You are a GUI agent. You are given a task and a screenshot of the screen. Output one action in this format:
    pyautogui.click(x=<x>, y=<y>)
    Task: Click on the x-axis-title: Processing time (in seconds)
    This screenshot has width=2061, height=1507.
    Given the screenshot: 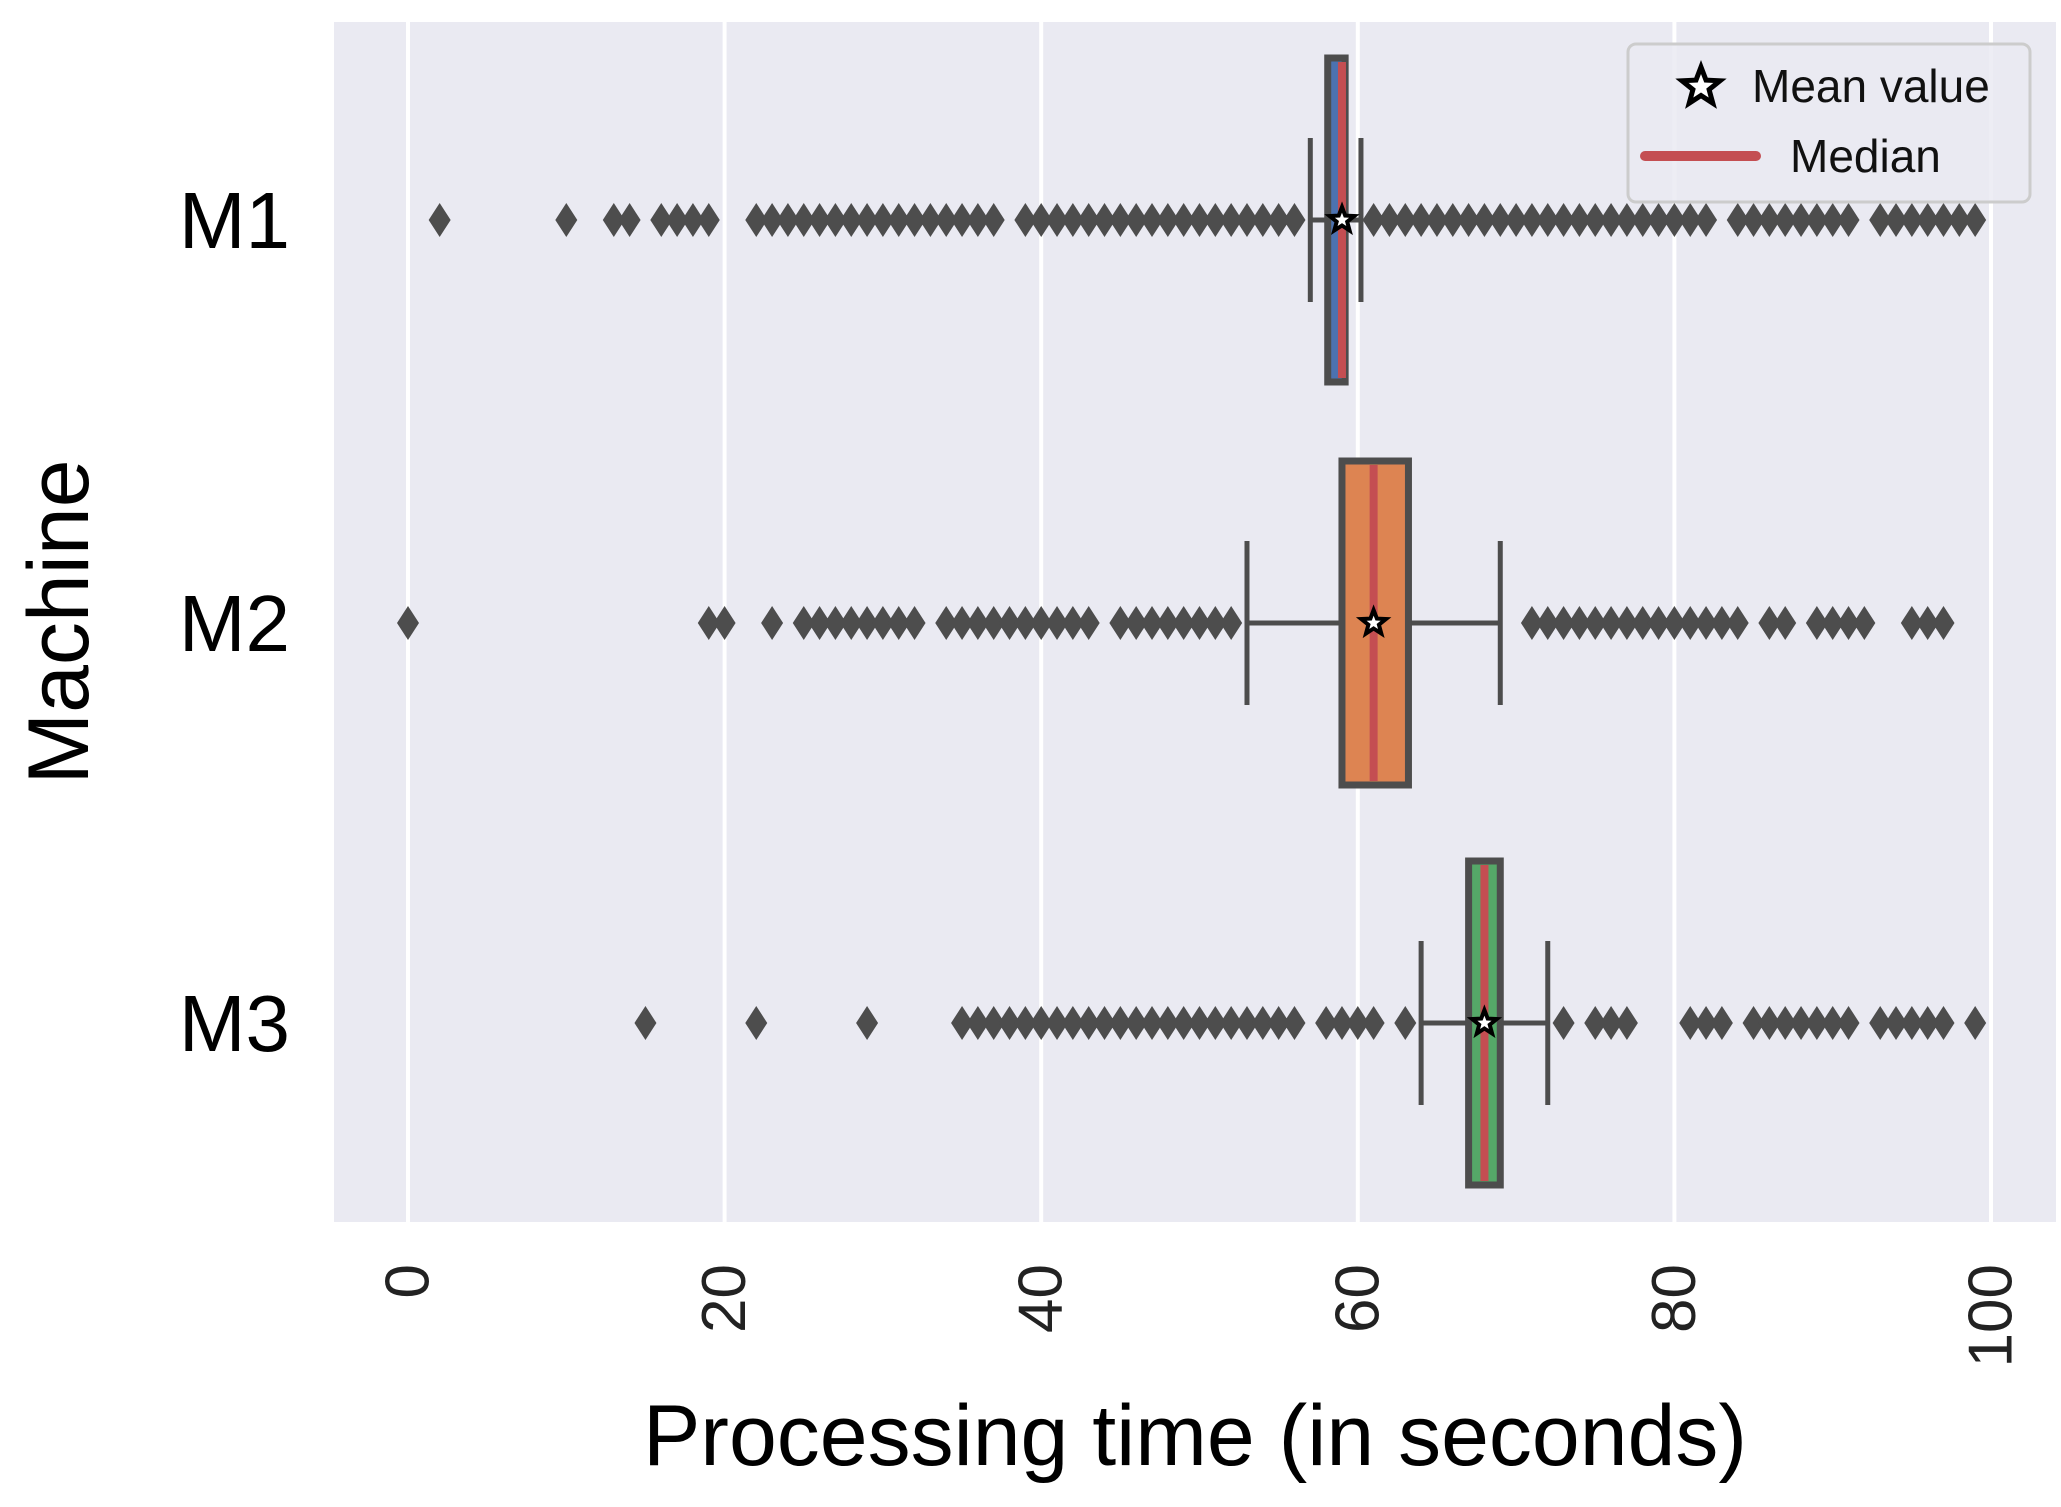 What is the action you would take?
    pyautogui.click(x=1195, y=1436)
    